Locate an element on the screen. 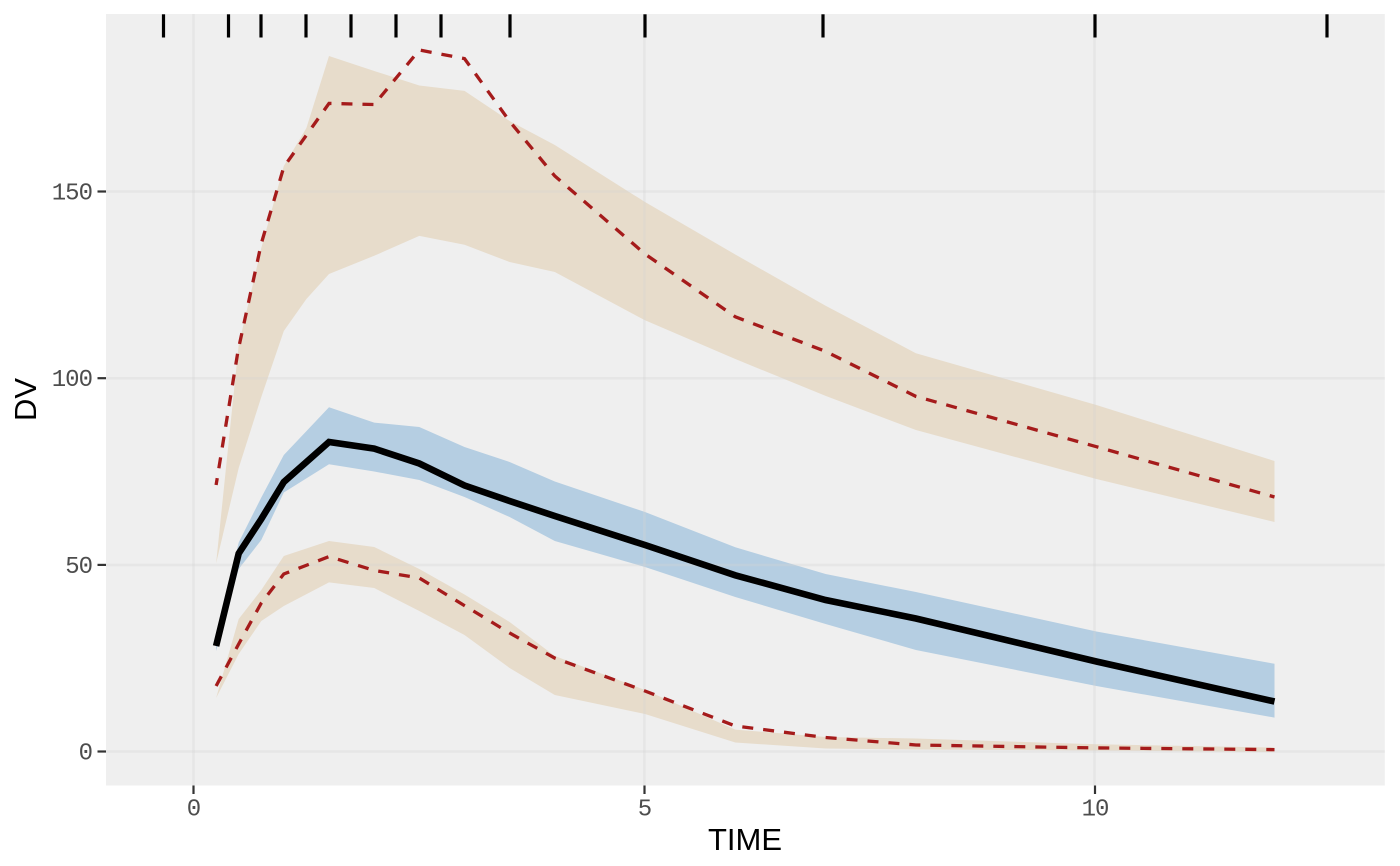 The height and width of the screenshot is (866, 1400). svg-text: 5 is located at coordinates (644, 810).